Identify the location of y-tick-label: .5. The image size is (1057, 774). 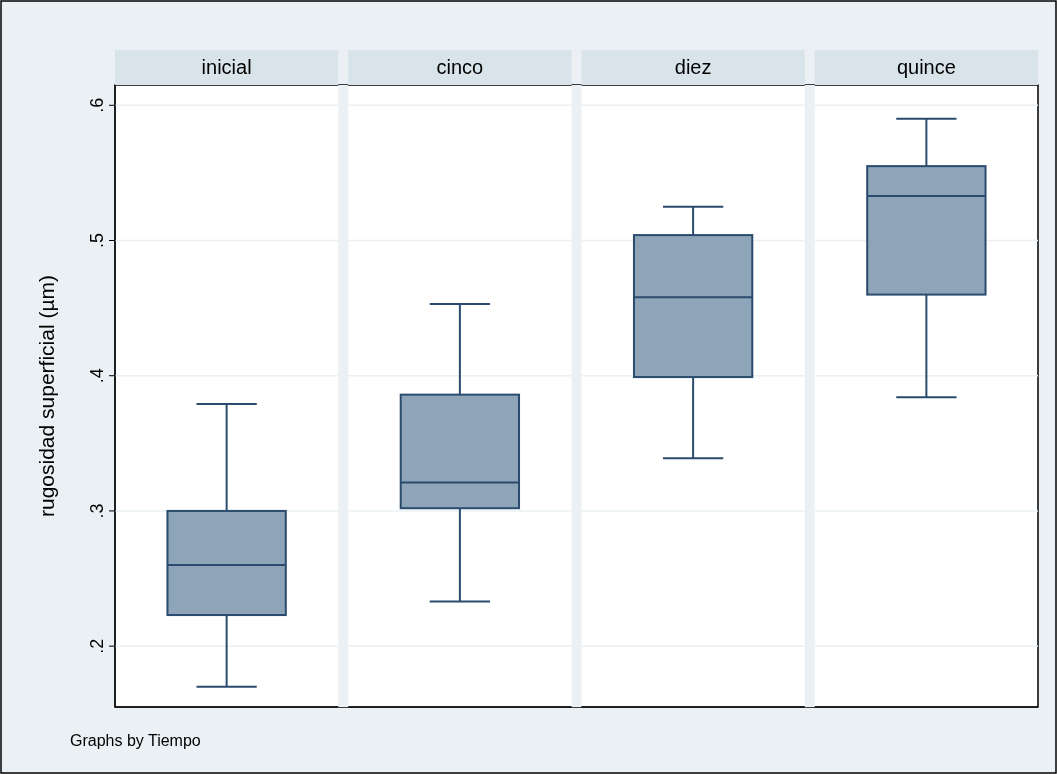
(97, 240).